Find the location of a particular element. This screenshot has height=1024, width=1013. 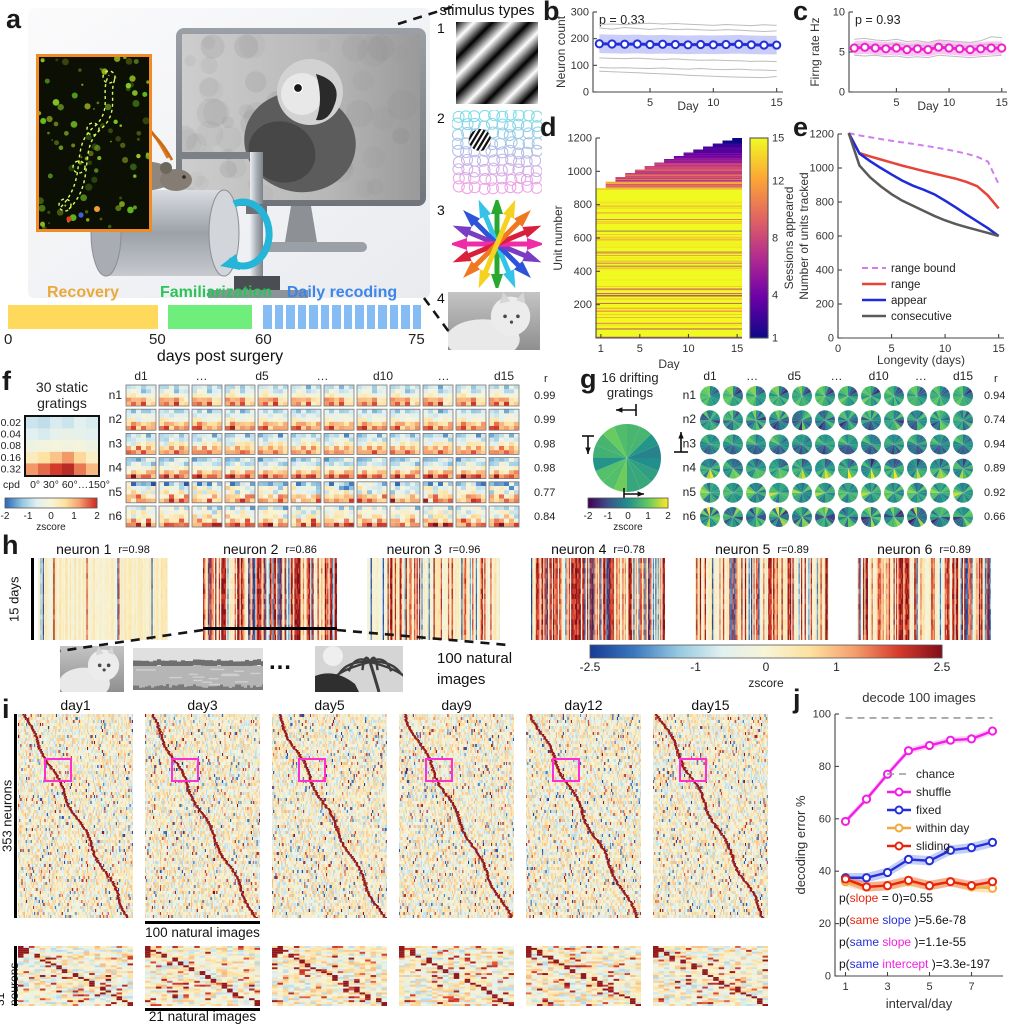

rotation-arrow is located at coordinates (249, 234).